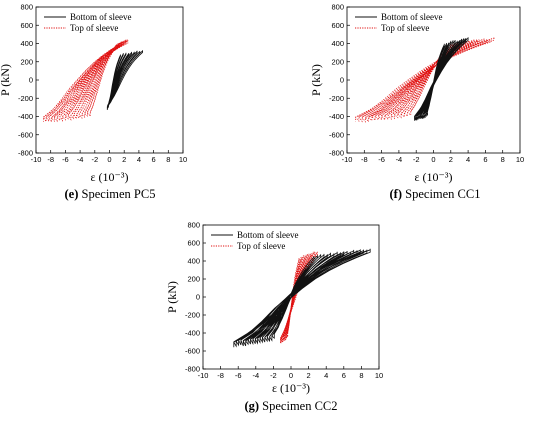 The height and width of the screenshot is (424, 550). What do you see at coordinates (72, 194) in the screenshot?
I see `caption-letter: (e)` at bounding box center [72, 194].